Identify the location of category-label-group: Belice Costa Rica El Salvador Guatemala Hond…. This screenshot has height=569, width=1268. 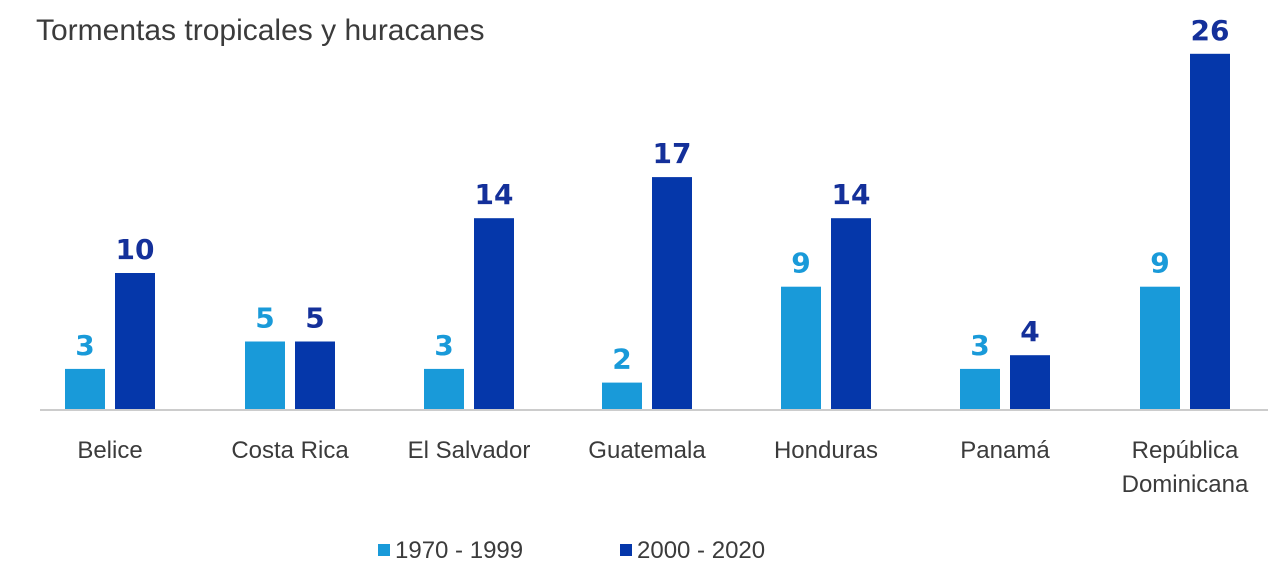
(663, 467).